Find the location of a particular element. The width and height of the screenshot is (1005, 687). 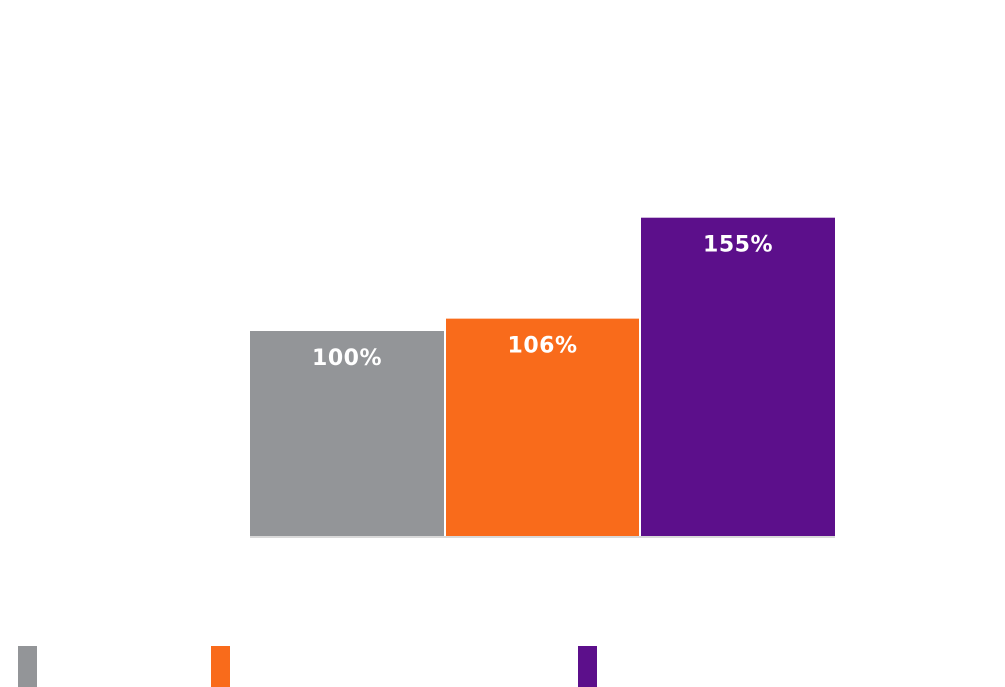

bar-value-label-3: 155% is located at coordinates (738, 245).